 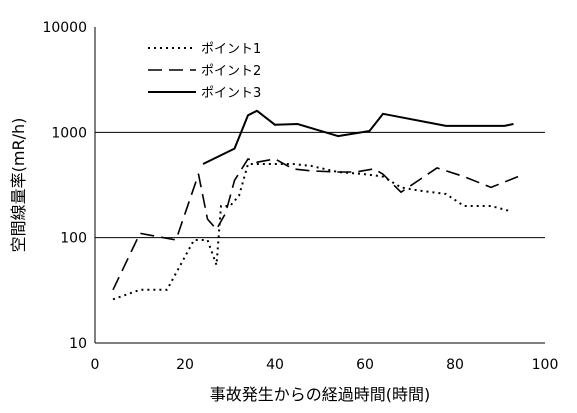 What do you see at coordinates (231, 49) in the screenshot?
I see `legend-label-1: ポイント1` at bounding box center [231, 49].